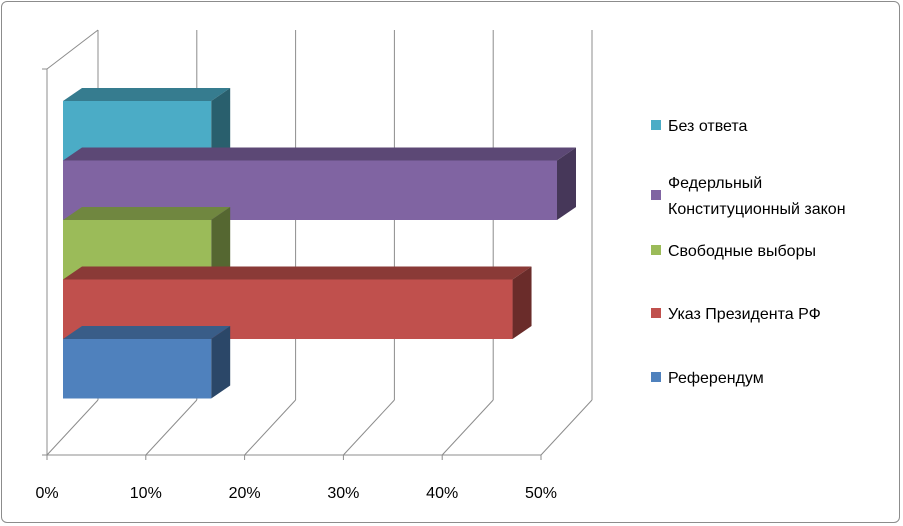 The image size is (903, 526). Describe the element at coordinates (757, 209) in the screenshot. I see `legend-label: Конституционный закон` at that location.